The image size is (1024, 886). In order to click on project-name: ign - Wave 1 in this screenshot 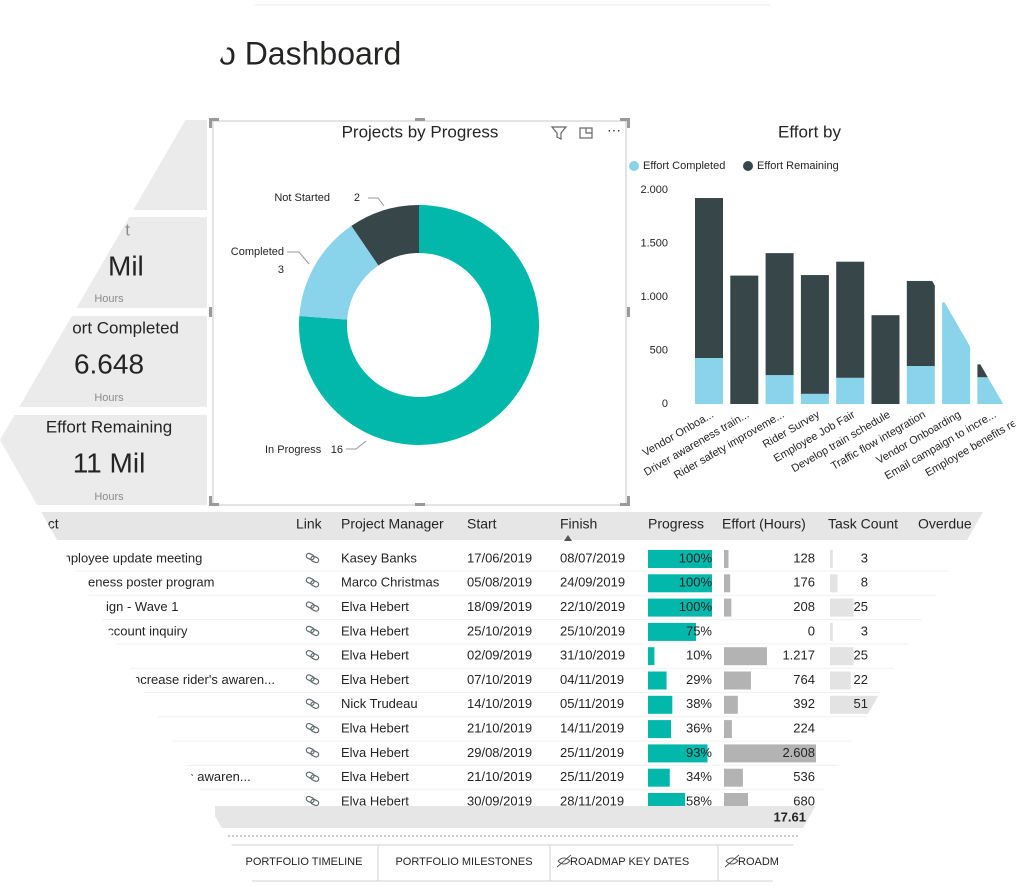, I will do `click(142, 606)`.